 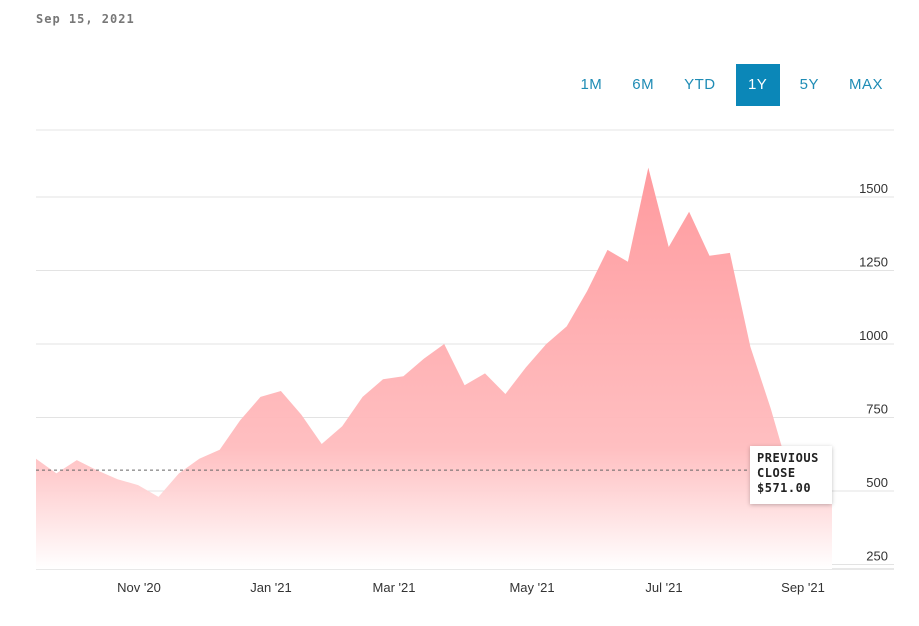 What do you see at coordinates (726, 85) in the screenshot?
I see `range-selector: 1M 6M YTD 1Y 5Y MAX` at bounding box center [726, 85].